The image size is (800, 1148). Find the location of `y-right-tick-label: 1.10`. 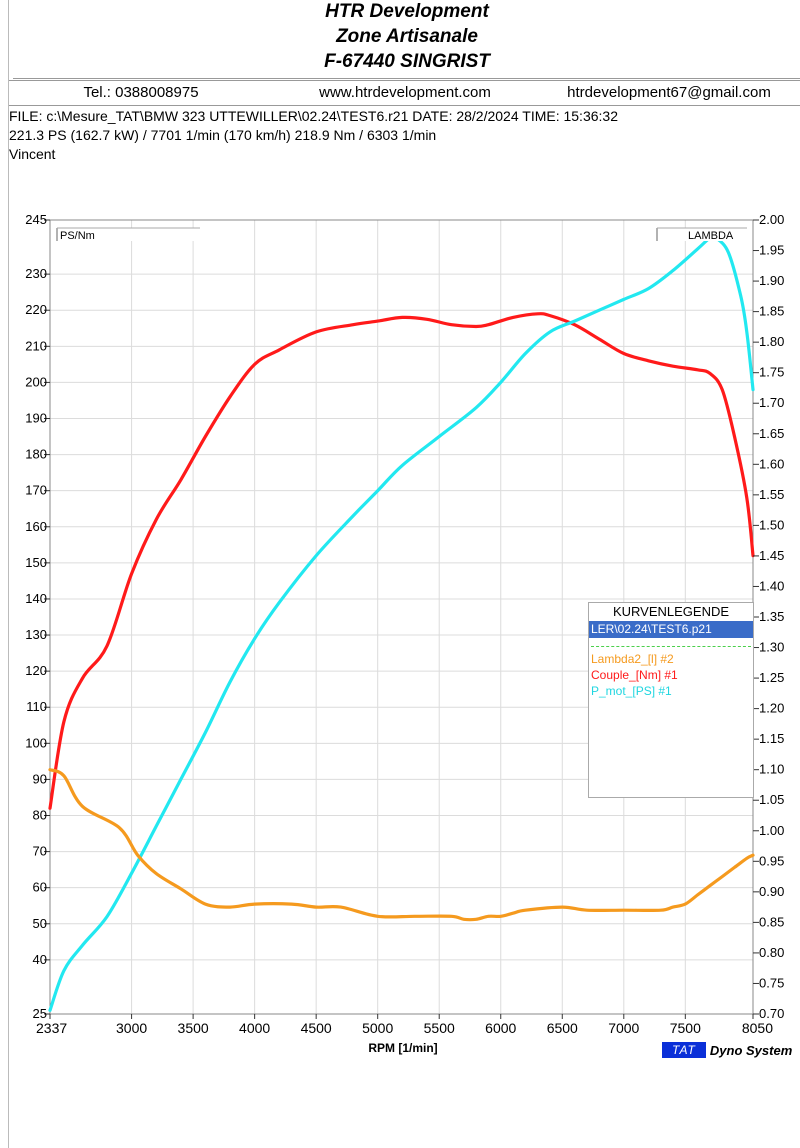

y-right-tick-label: 1.10 is located at coordinates (771, 769).